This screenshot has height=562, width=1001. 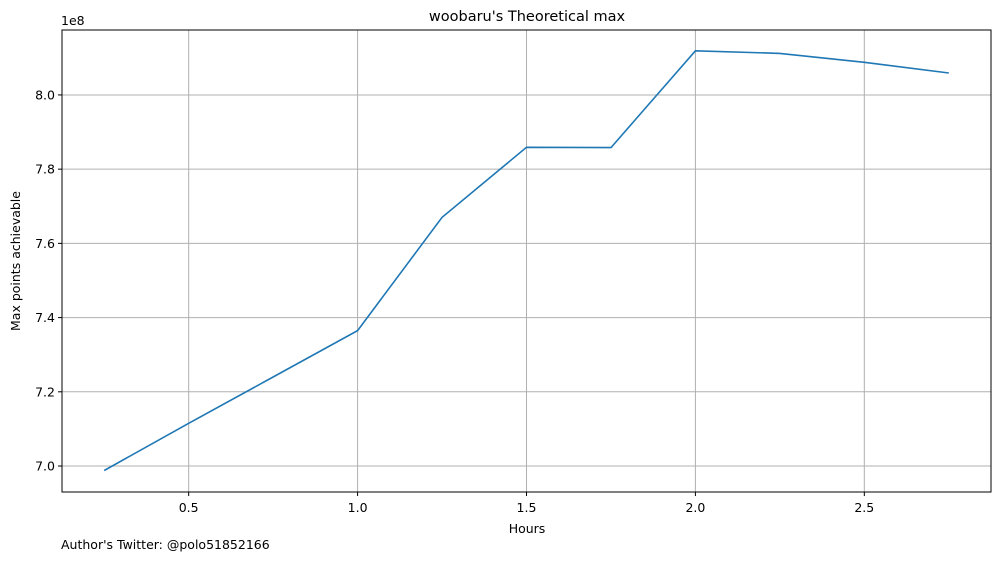 I want to click on y-tick-label: 8.0, so click(x=45, y=94).